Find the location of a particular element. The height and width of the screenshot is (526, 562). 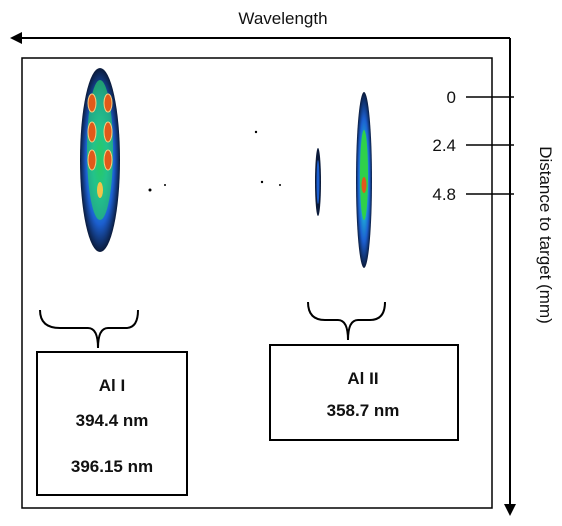

box-title: Al I is located at coordinates (112, 385).